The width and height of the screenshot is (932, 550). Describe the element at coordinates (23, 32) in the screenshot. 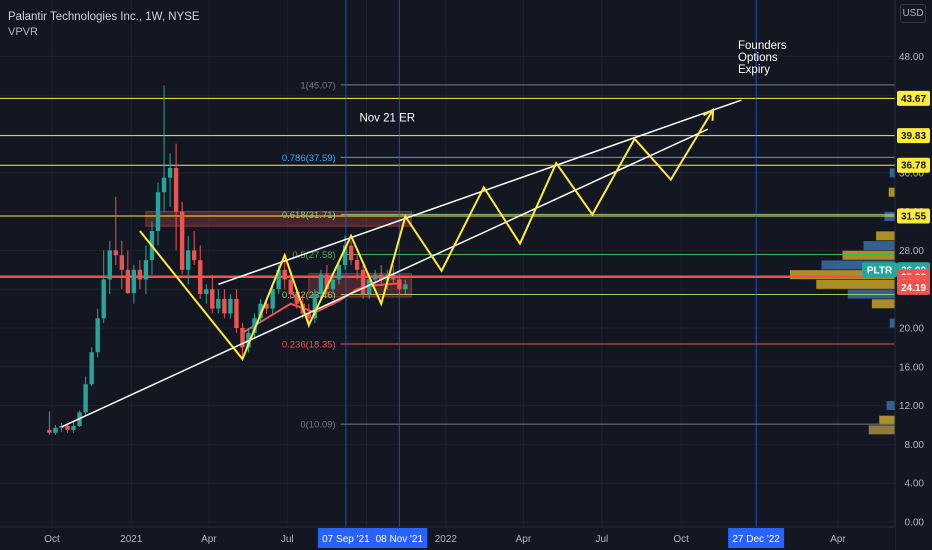

I see `indicator-label: VPVR` at that location.